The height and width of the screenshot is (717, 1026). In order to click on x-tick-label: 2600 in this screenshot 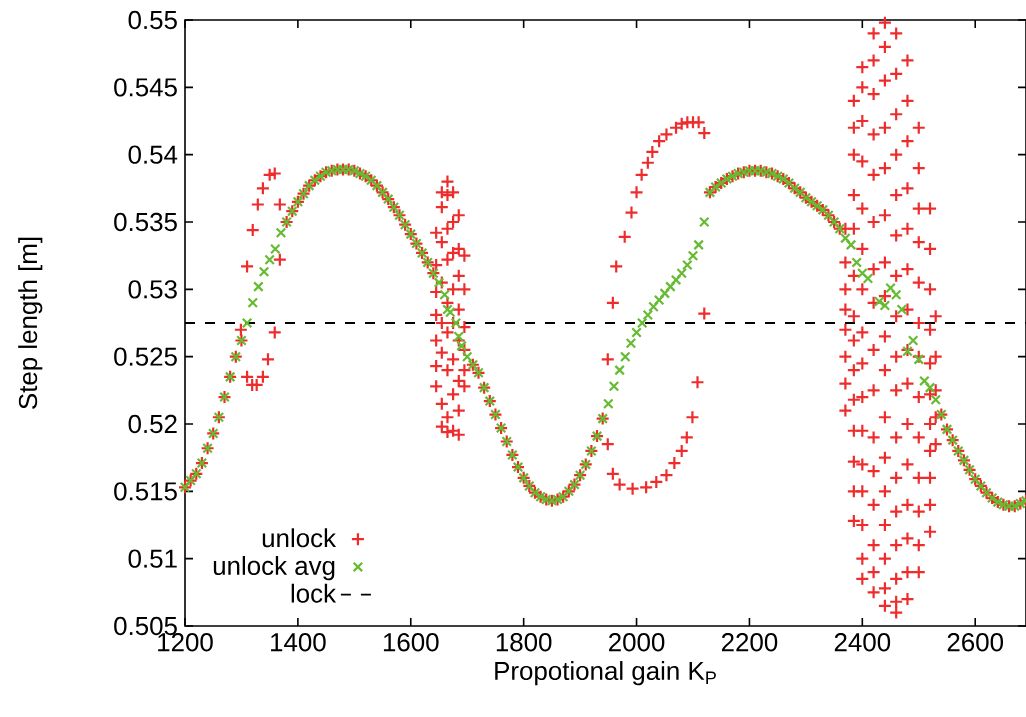, I will do `click(975, 642)`.